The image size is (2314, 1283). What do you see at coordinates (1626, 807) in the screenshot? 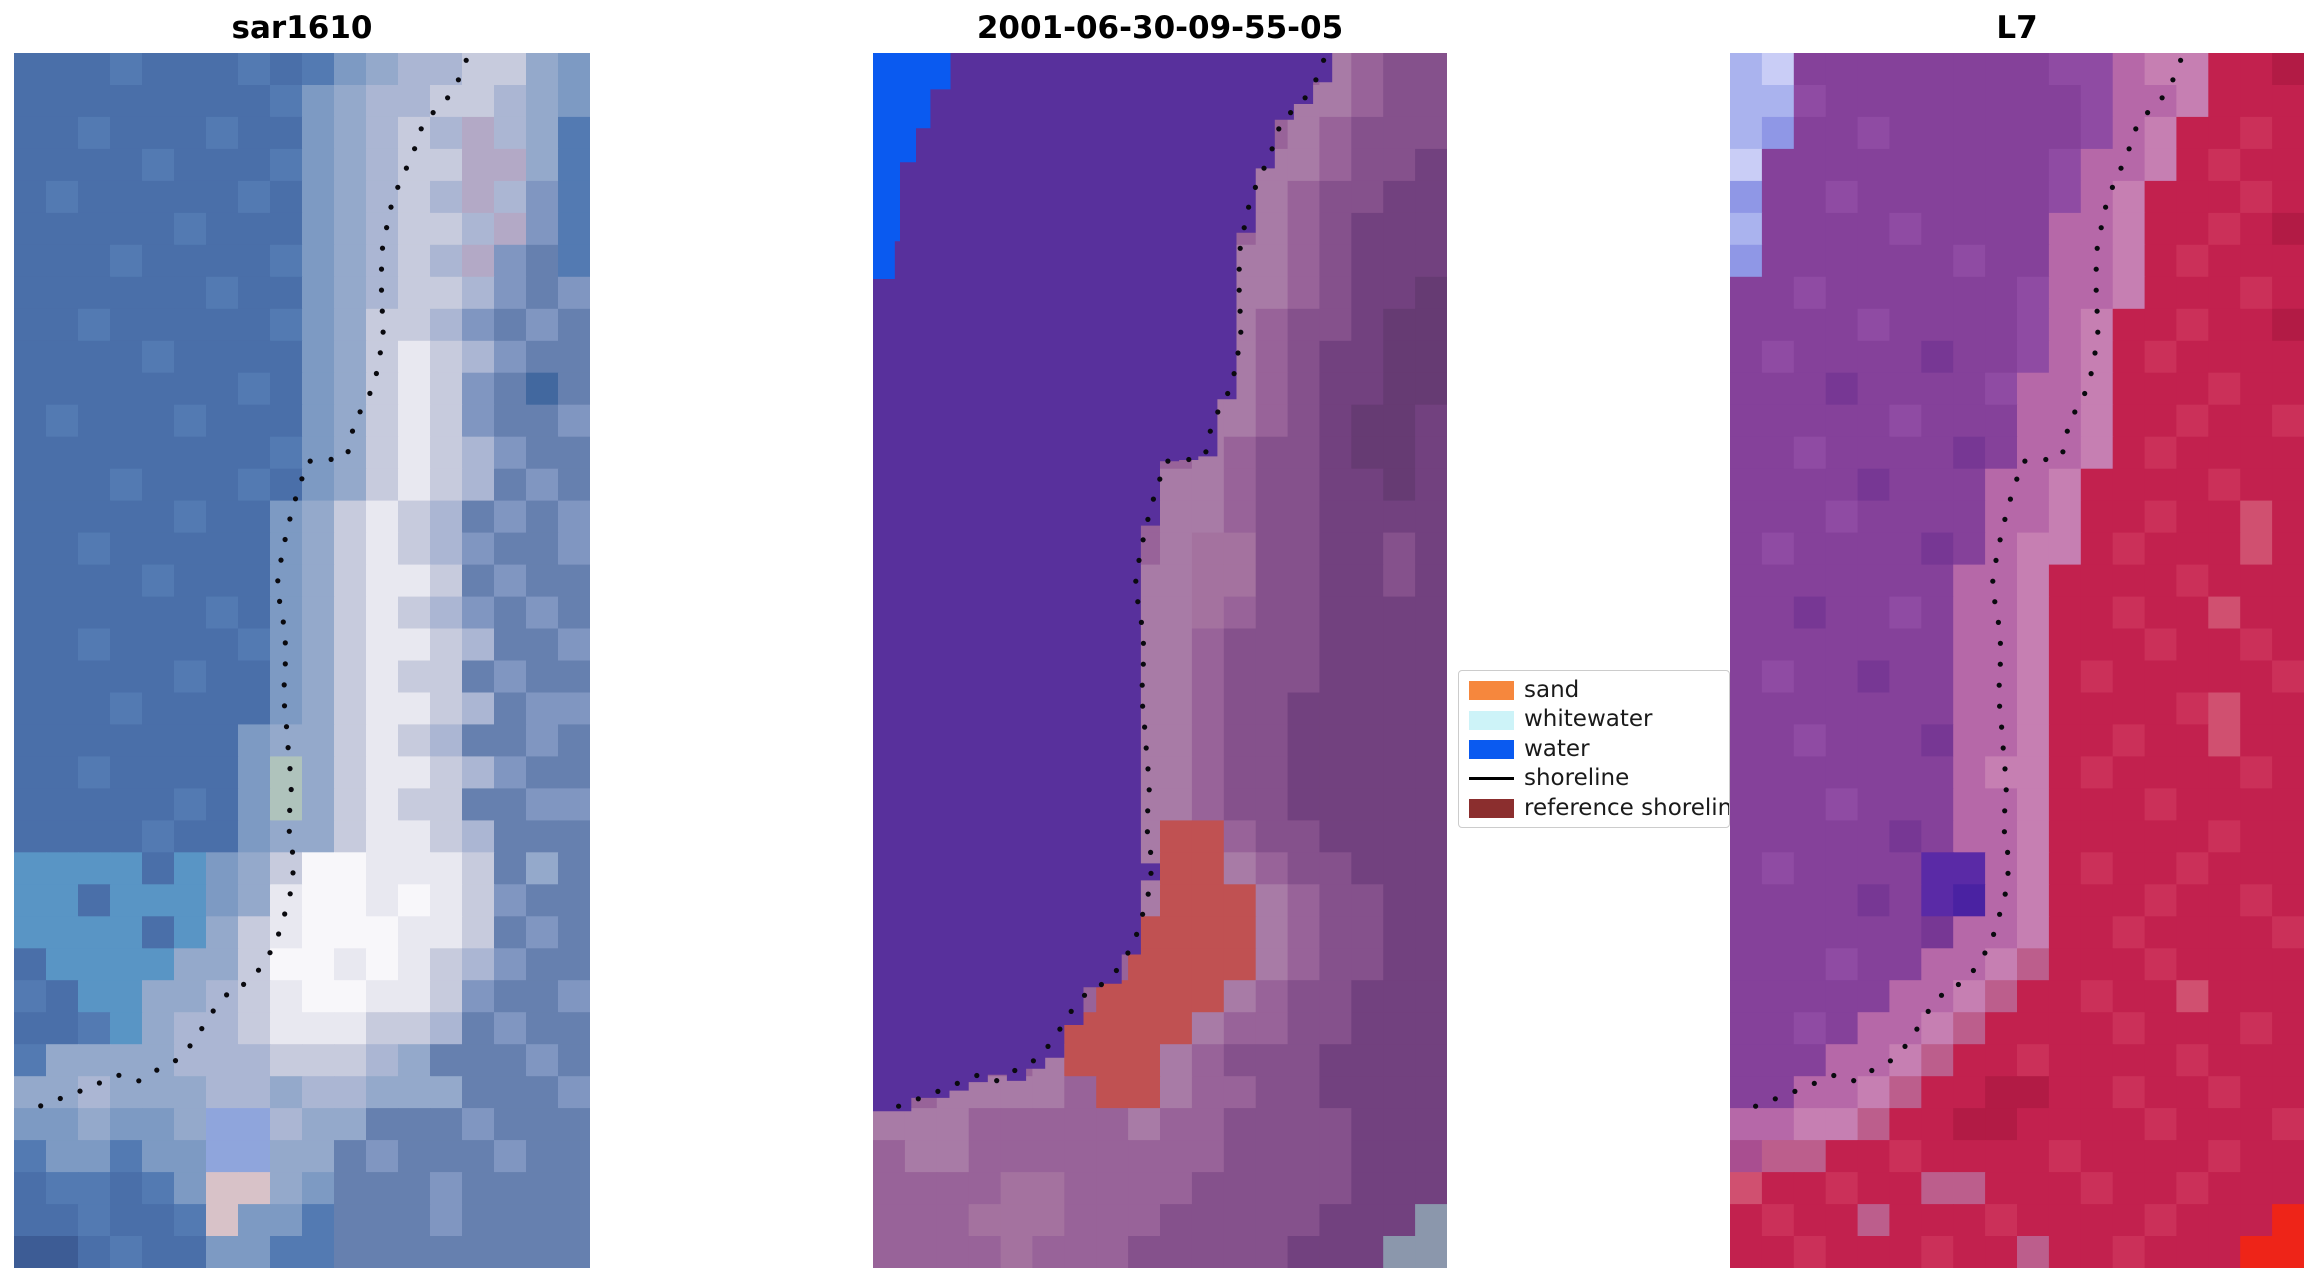
I see `legend-label: reference shoreline b` at bounding box center [1626, 807].